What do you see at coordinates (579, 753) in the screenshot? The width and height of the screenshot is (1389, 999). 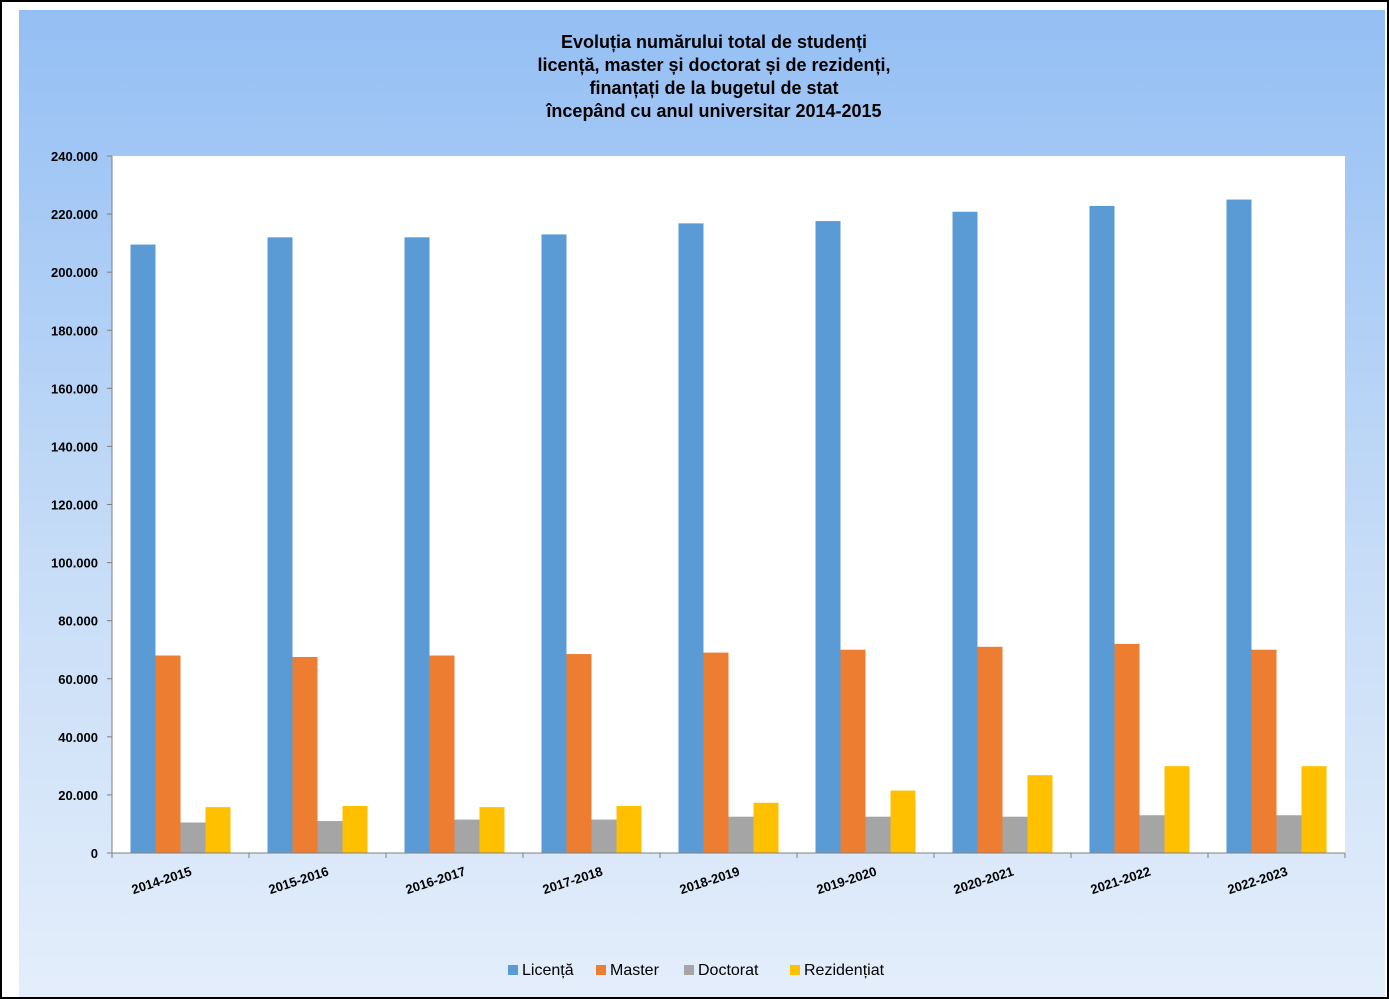 I see `bar-Master-2017-2018` at bounding box center [579, 753].